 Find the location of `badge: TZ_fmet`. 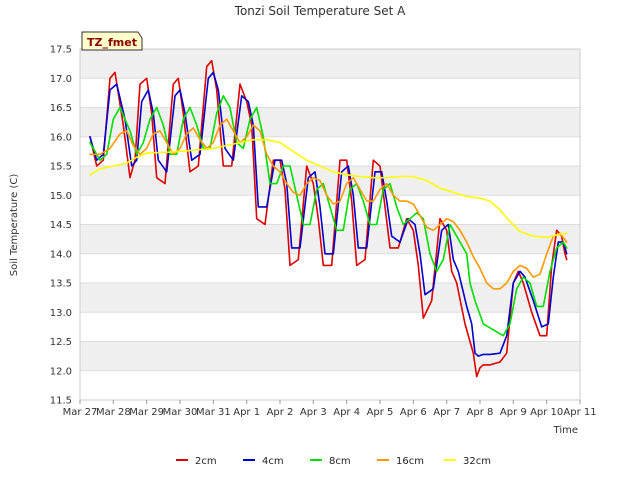

badge: TZ_fmet is located at coordinates (112, 41).